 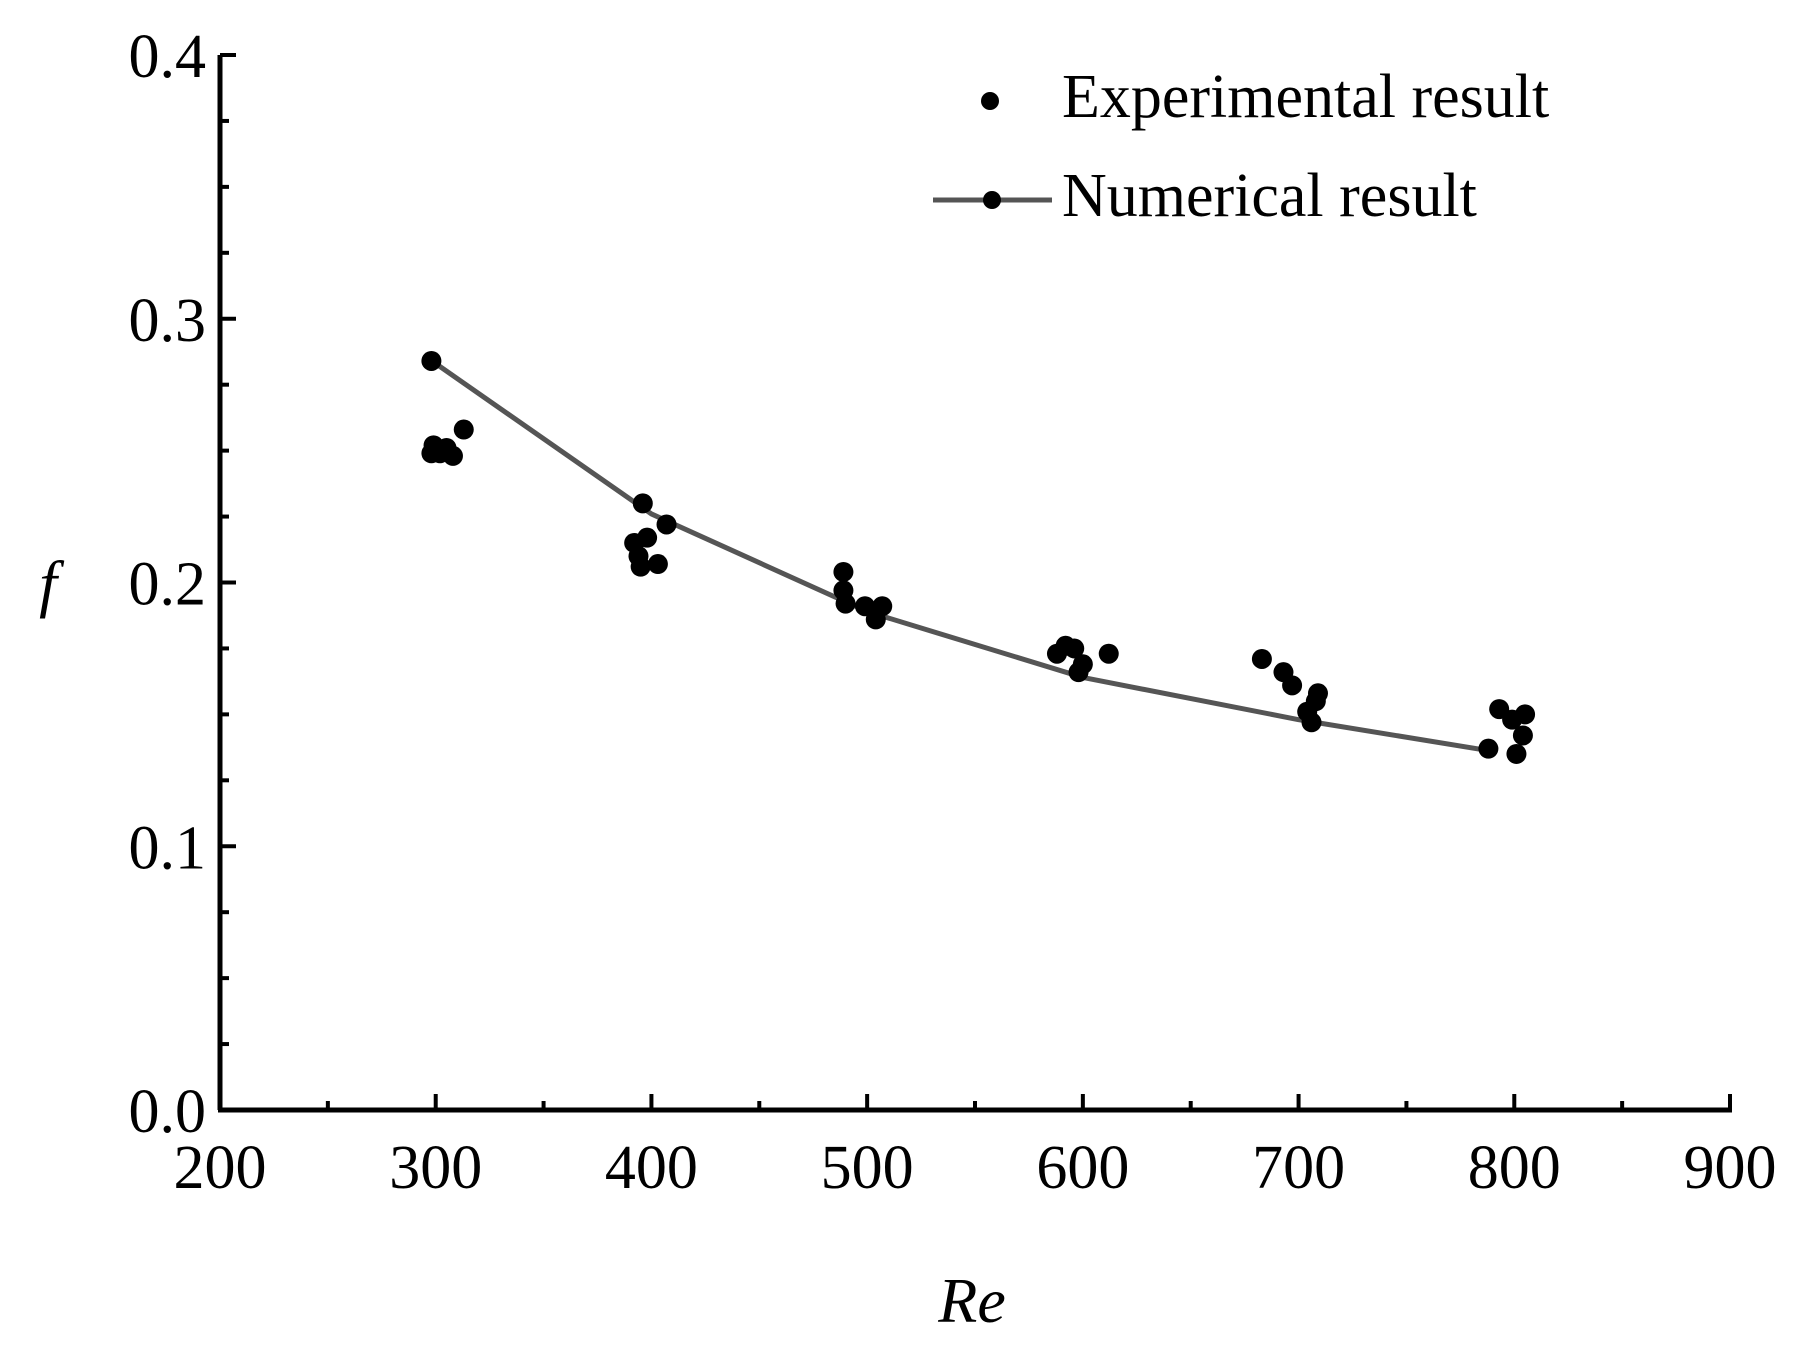 I want to click on x-tick-label: 600, so click(x=1082, y=1168).